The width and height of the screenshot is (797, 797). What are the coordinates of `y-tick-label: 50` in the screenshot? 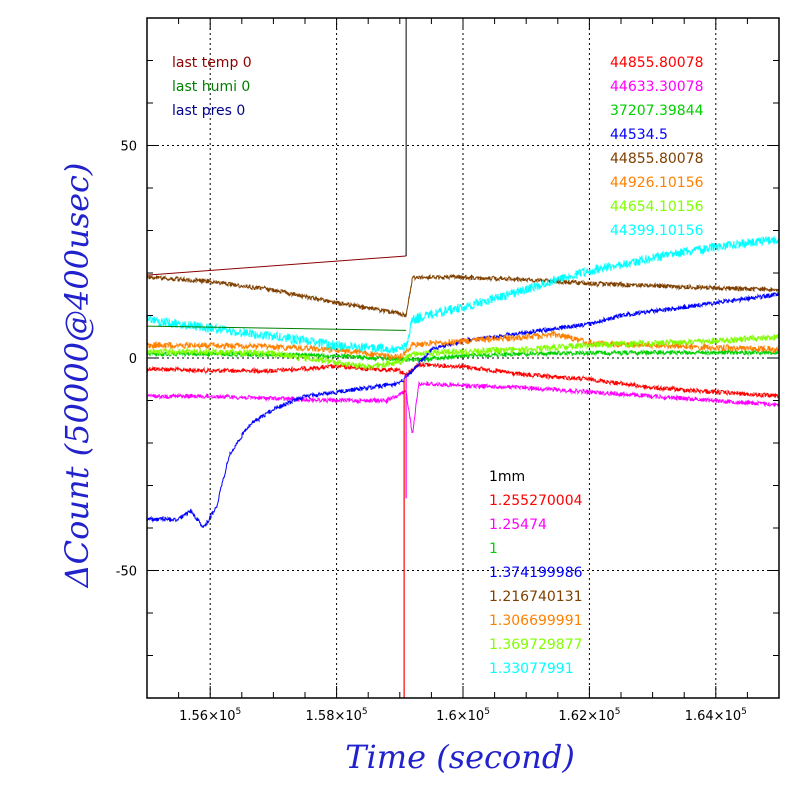 It's located at (128, 147).